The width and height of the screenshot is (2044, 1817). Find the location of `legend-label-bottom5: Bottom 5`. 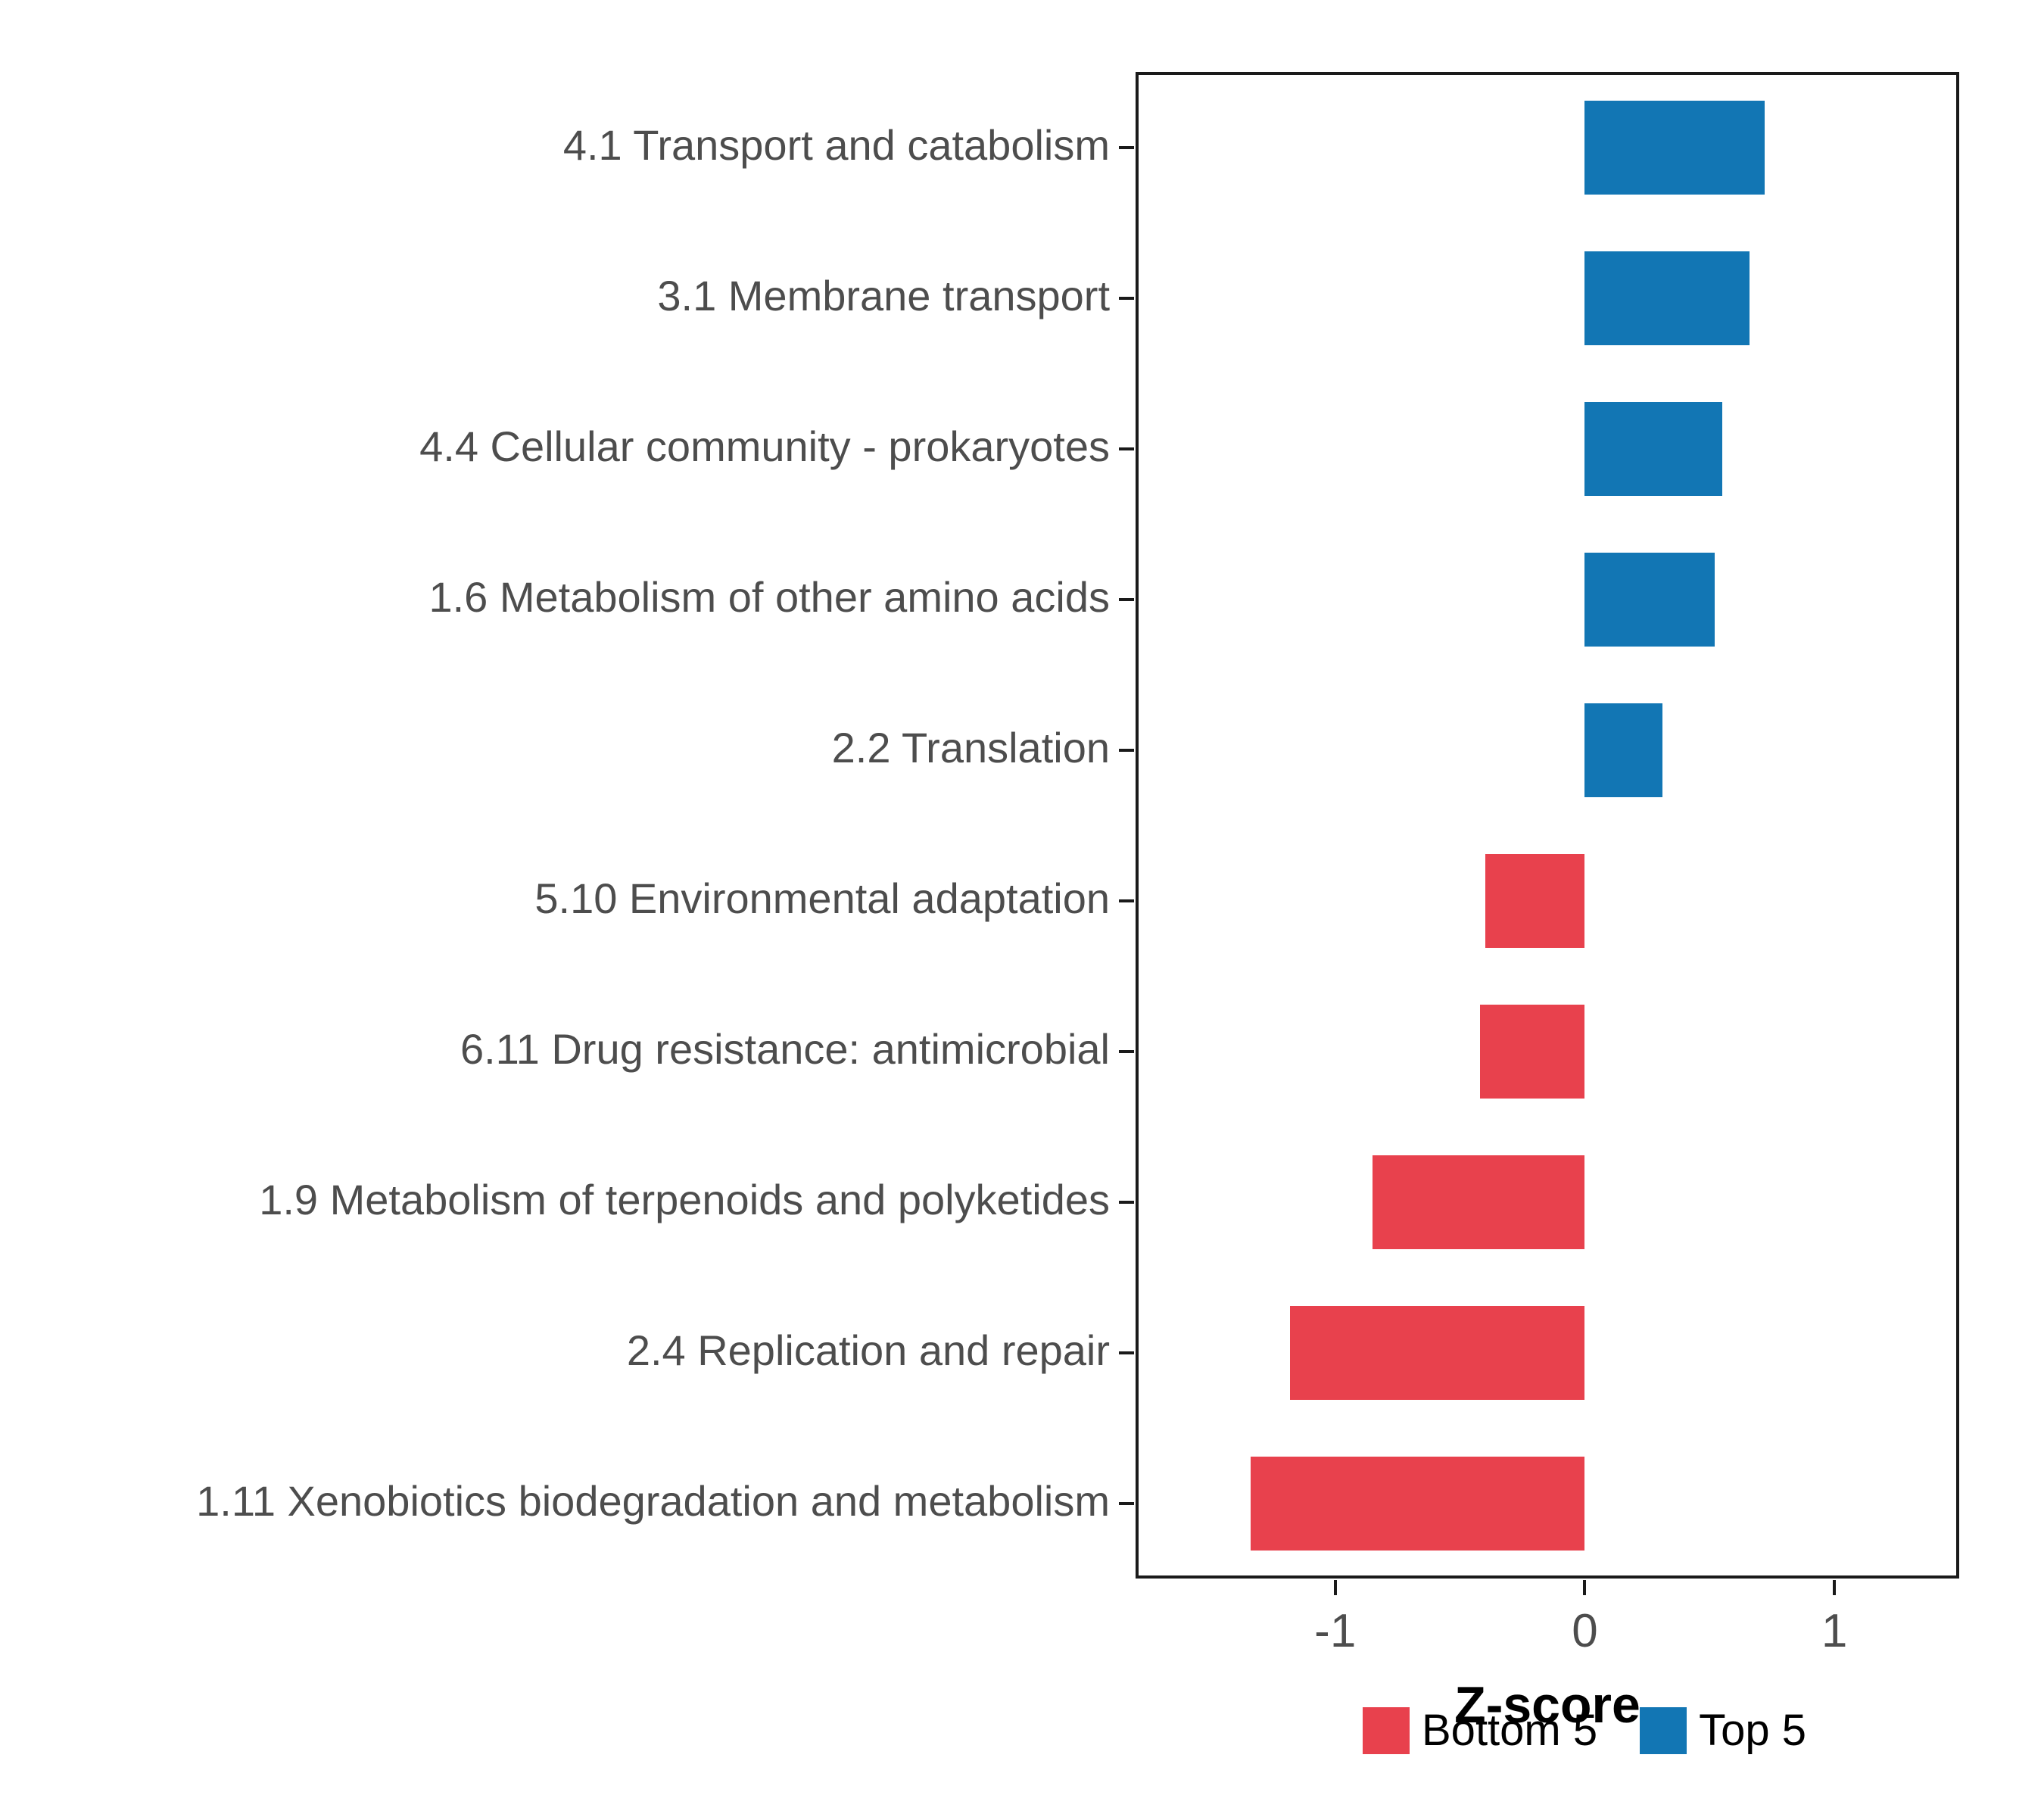

legend-label-bottom5: Bottom 5 is located at coordinates (1510, 1731).